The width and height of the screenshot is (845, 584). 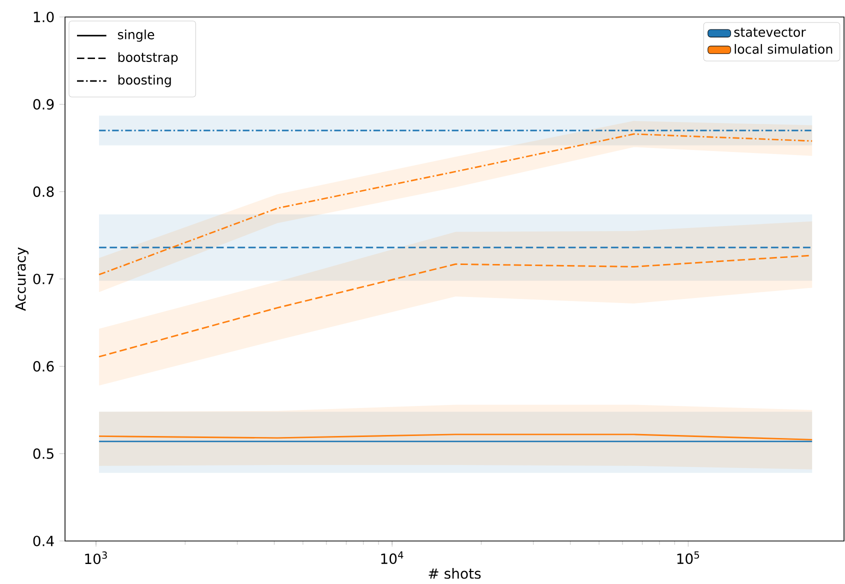 What do you see at coordinates (43, 453) in the screenshot?
I see `y-tick-label: 0.5` at bounding box center [43, 453].